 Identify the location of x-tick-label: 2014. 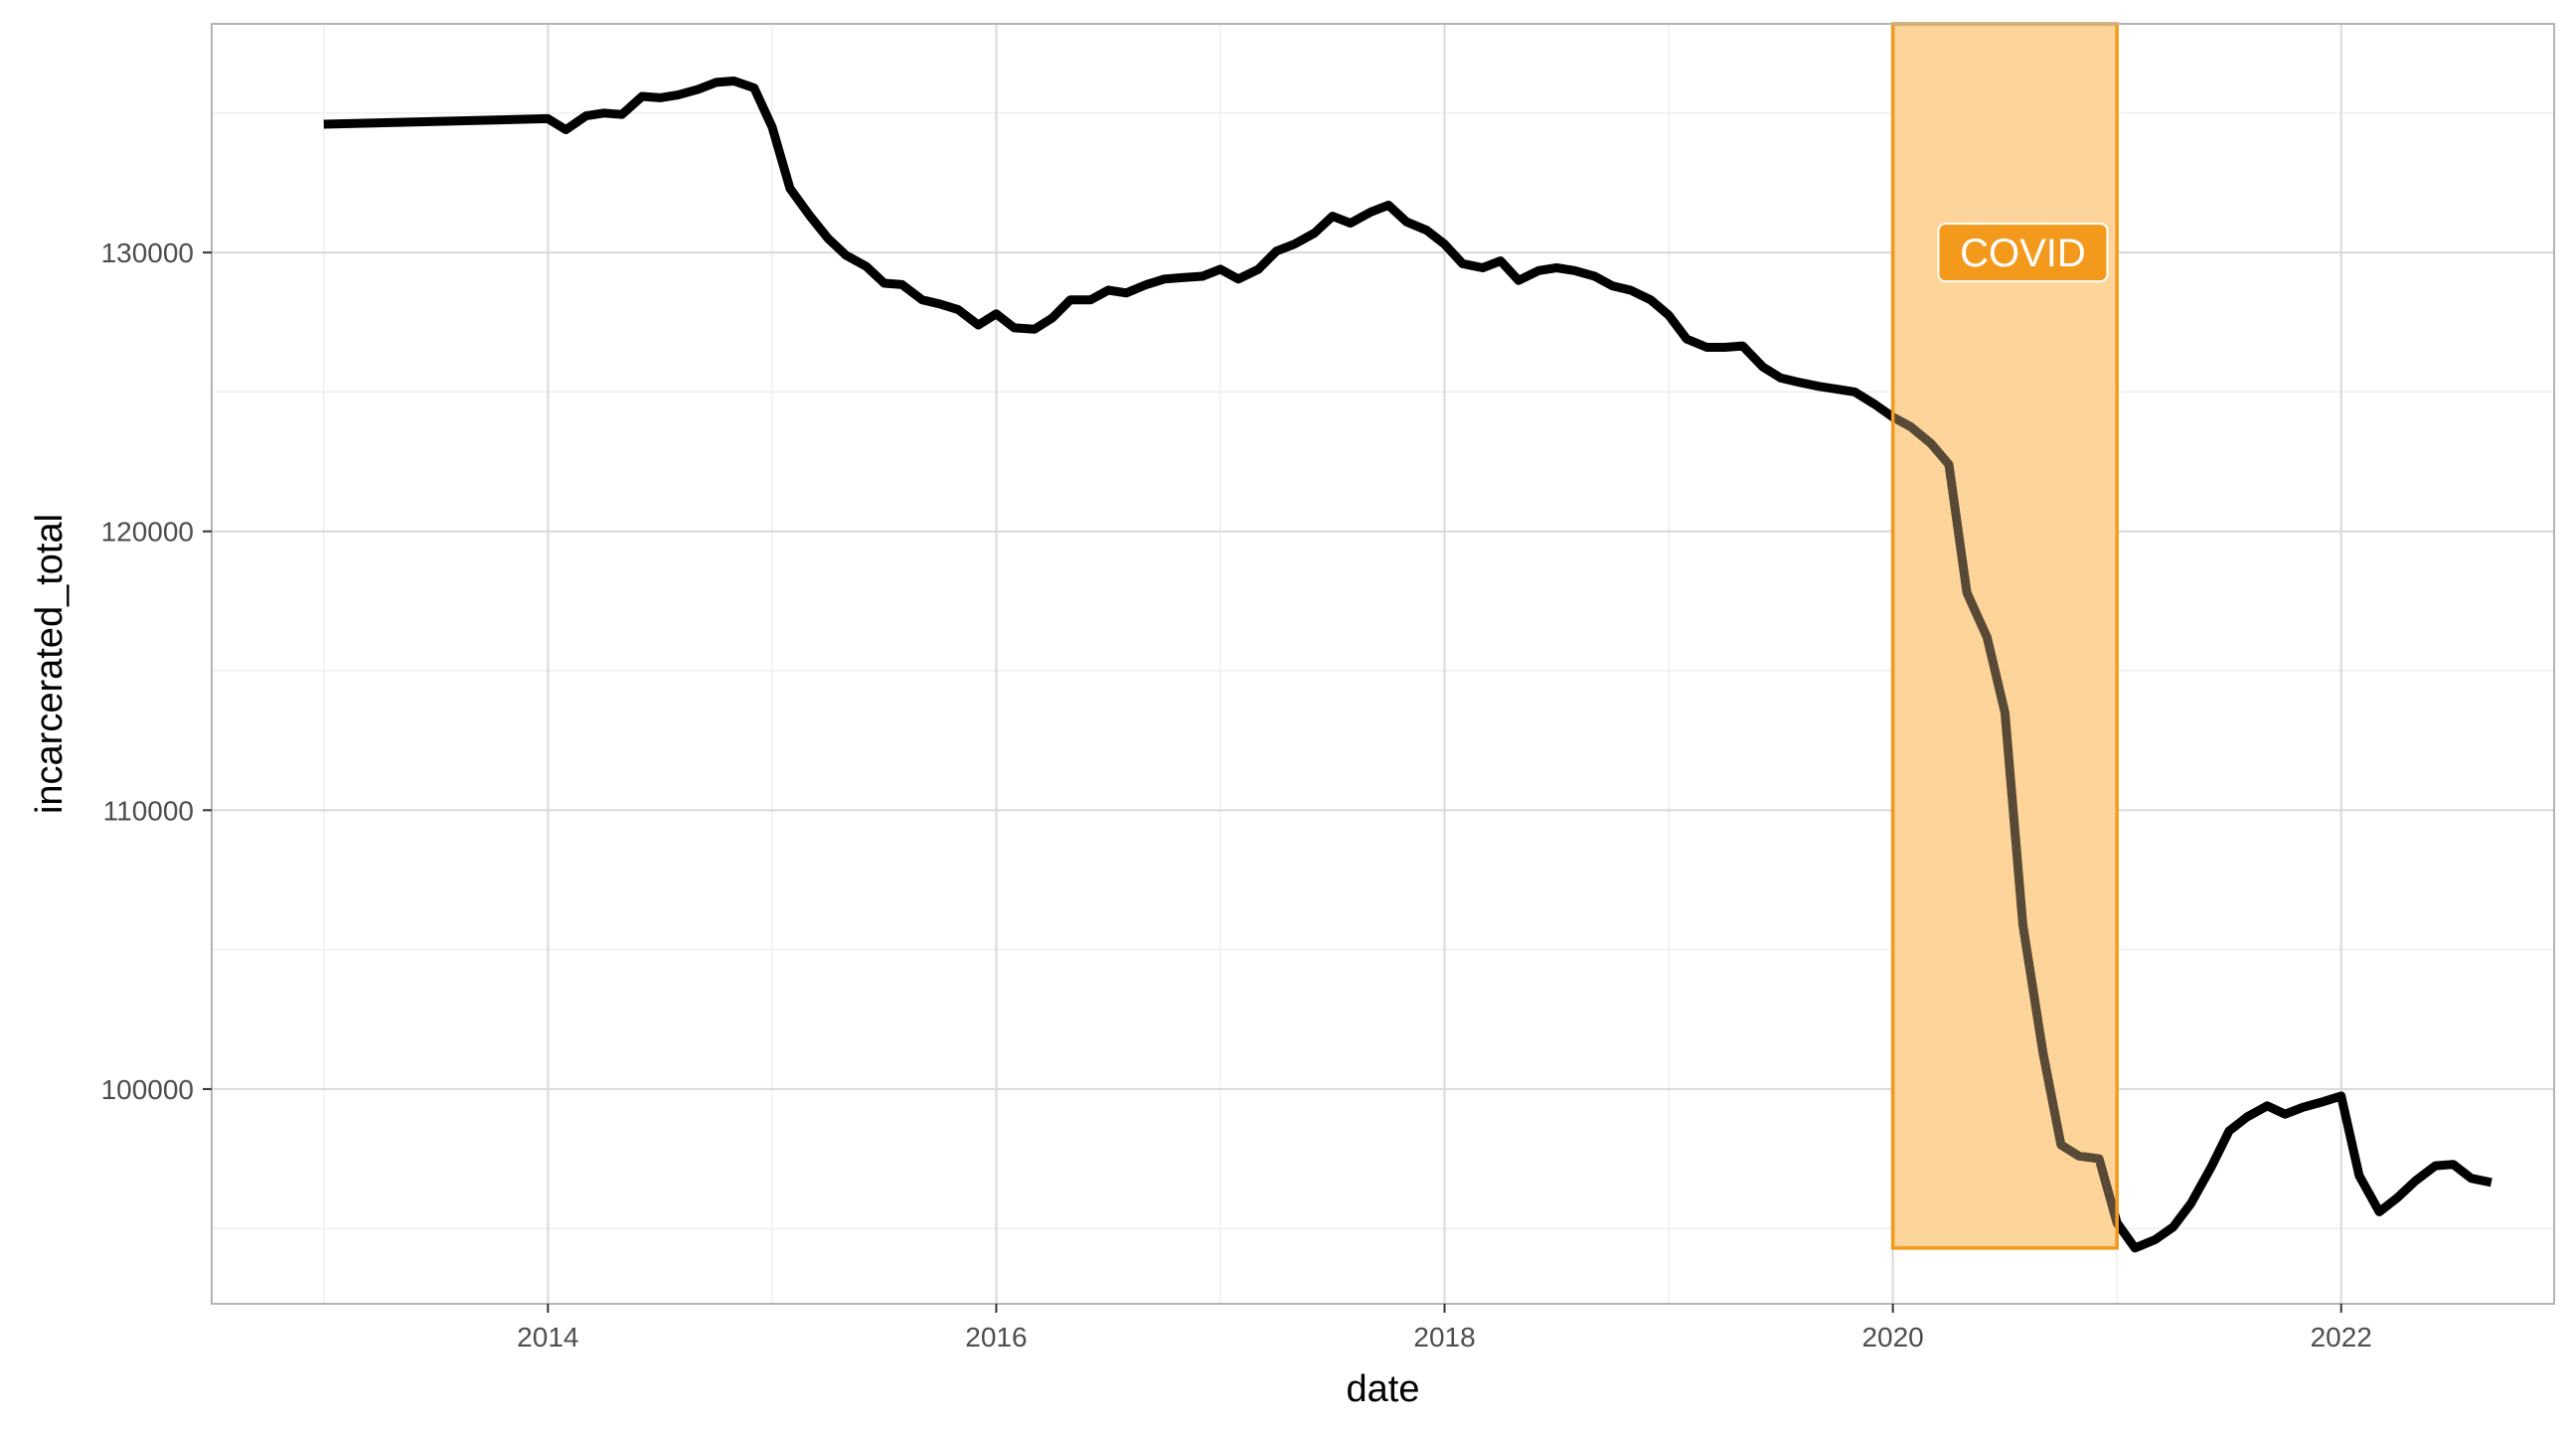
(547, 1337).